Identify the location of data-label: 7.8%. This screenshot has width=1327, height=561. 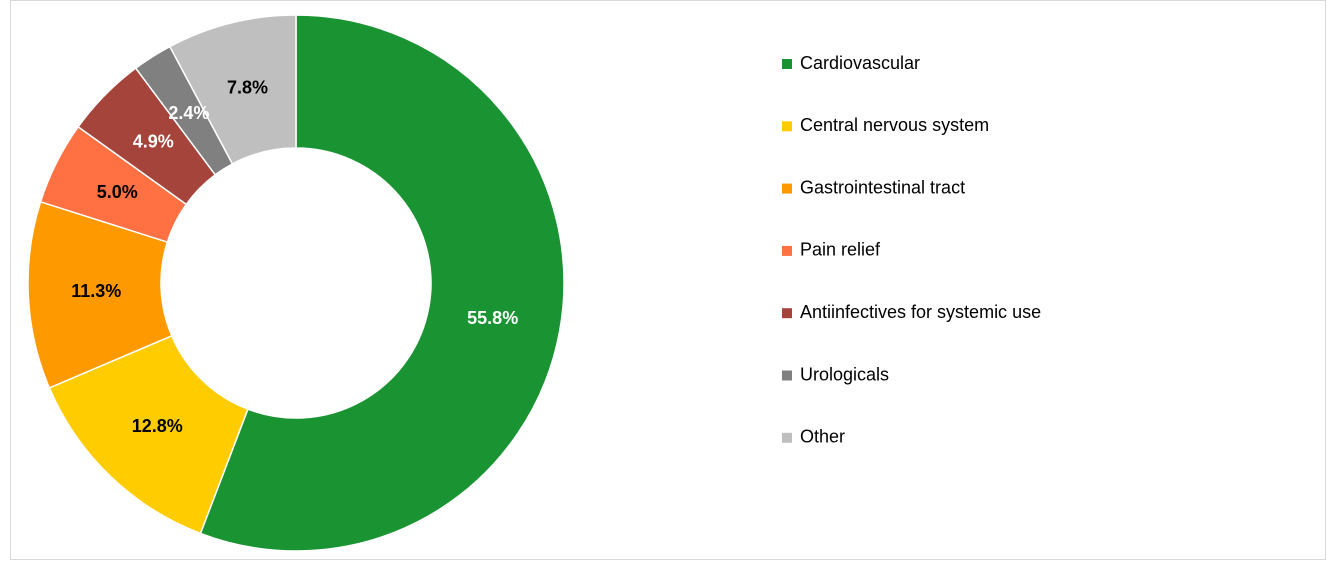
(247, 88).